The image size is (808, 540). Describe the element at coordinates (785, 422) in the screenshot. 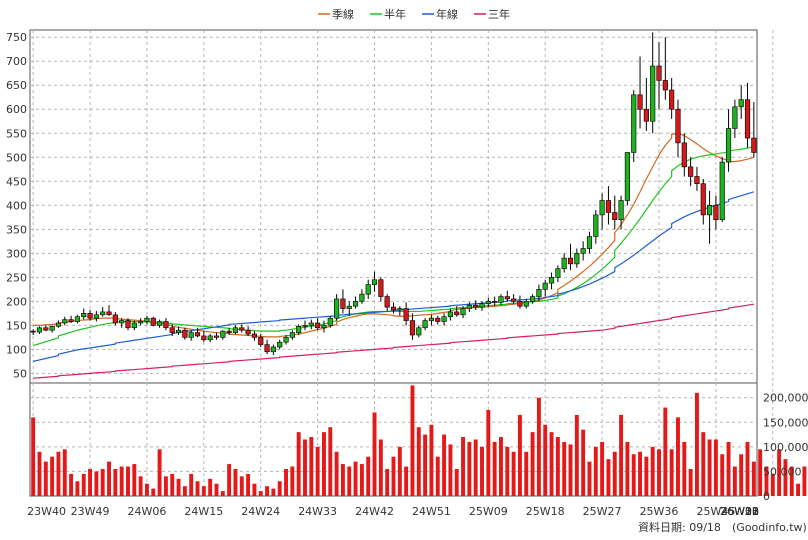

I see `volume-tick-label: 150,000` at that location.